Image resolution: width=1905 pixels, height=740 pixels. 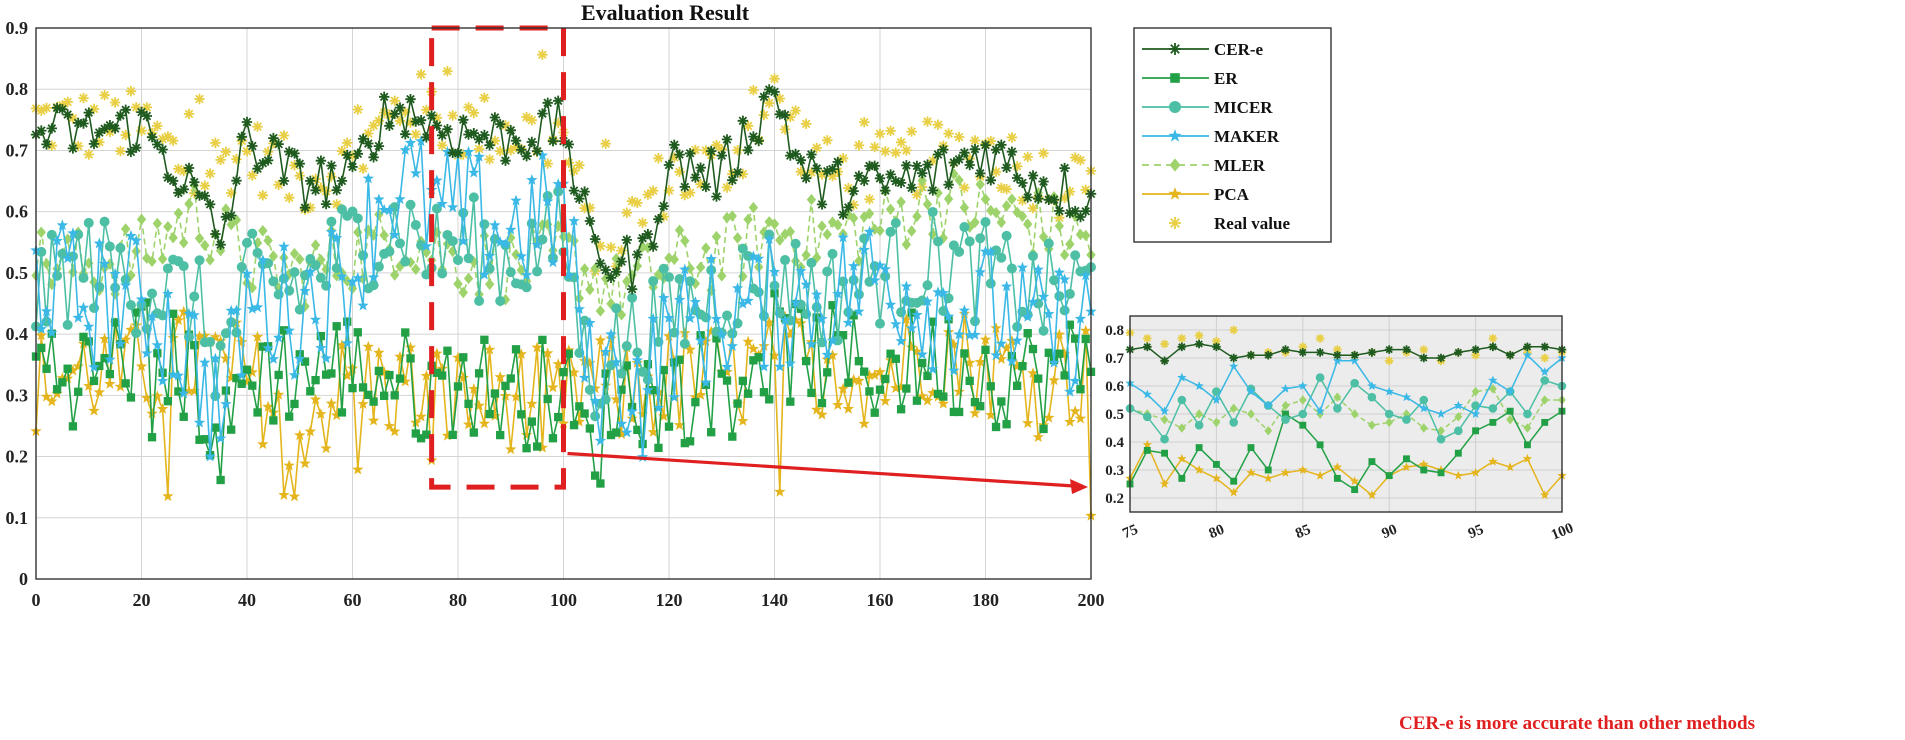 I want to click on inset-y-tick-label: 0.5, so click(x=1114, y=415).